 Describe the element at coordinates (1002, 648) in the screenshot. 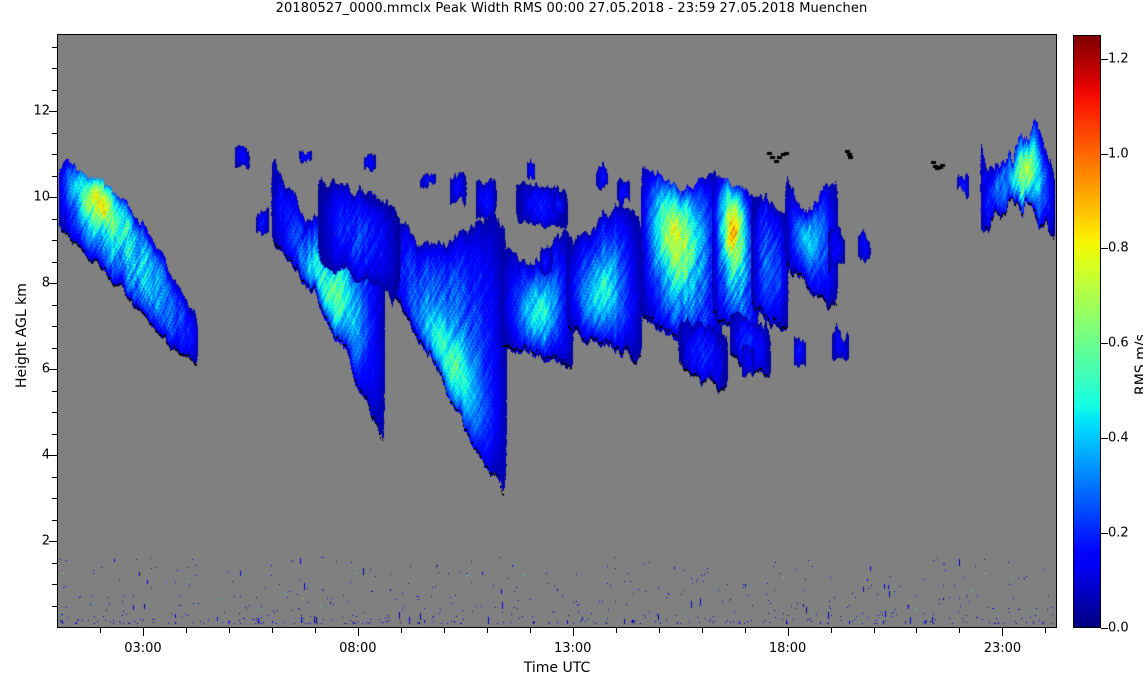

I see `x-tick-label: 23:00` at that location.